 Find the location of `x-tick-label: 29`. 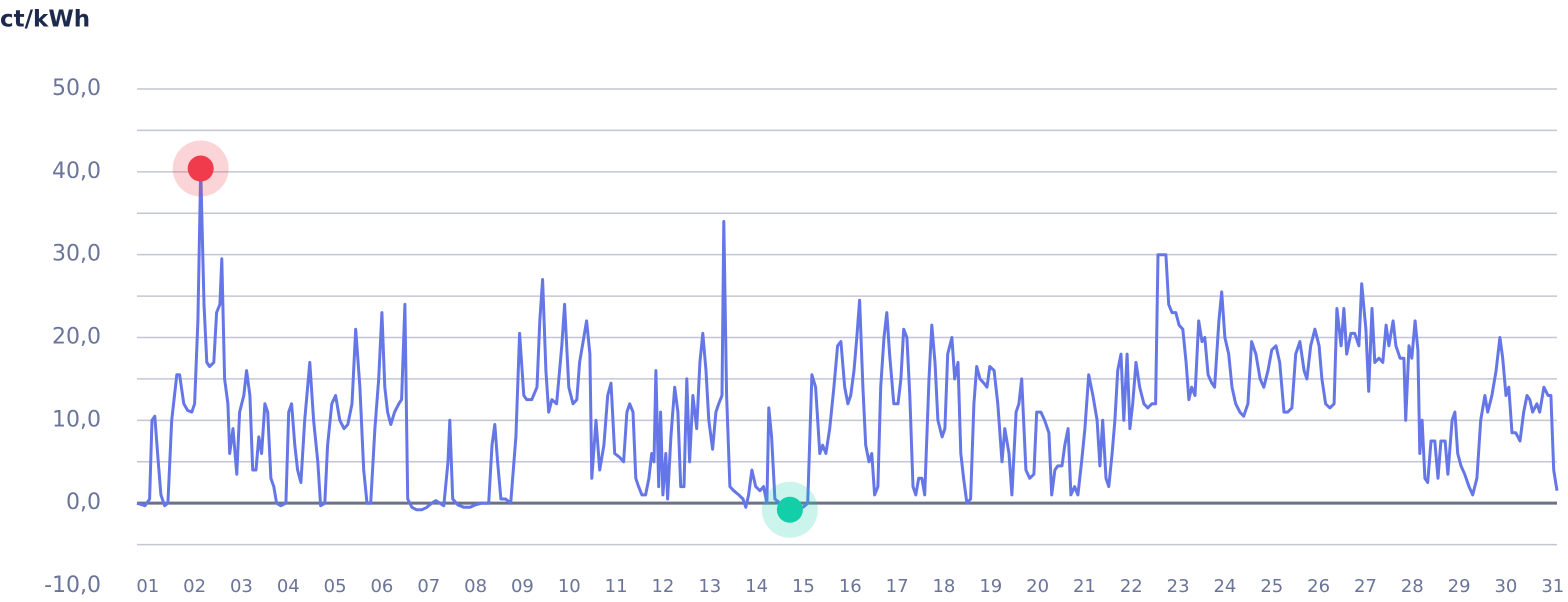

x-tick-label: 29 is located at coordinates (1459, 586).